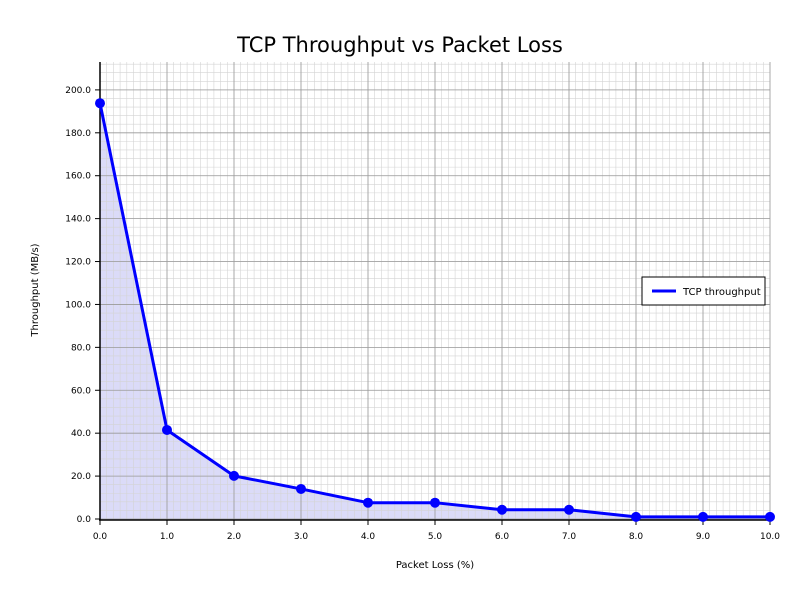 This screenshot has width=800, height=604. What do you see at coordinates (703, 537) in the screenshot?
I see `x-tick-label: 9.0` at bounding box center [703, 537].